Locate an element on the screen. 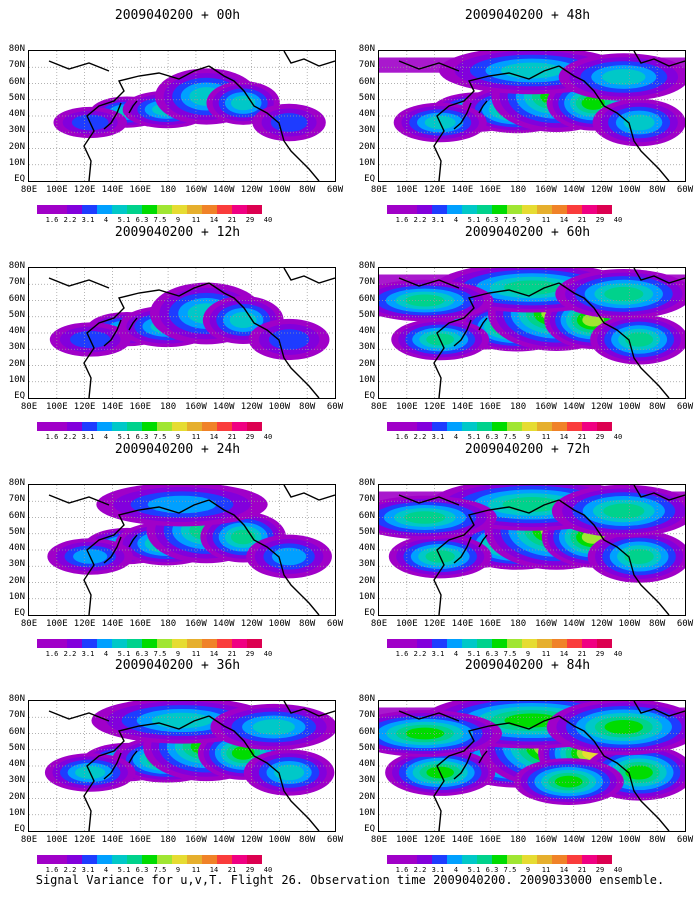 This screenshot has width=700, height=900. lat-tick-label: 80N is located at coordinates (16, 483).